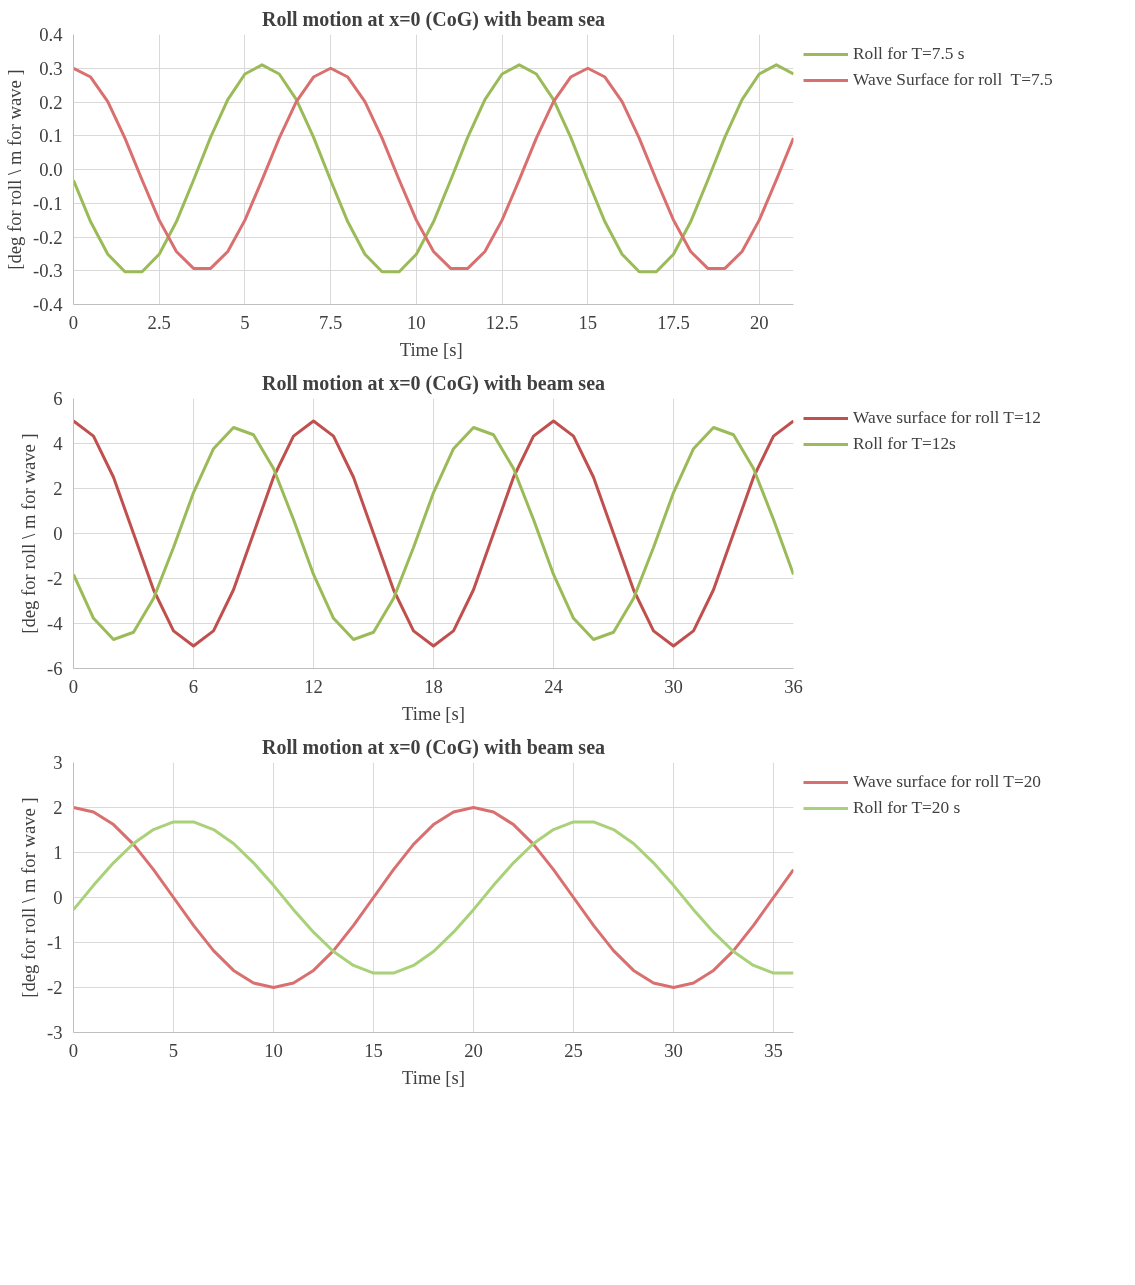  I want to click on y-tick-label: -0.3, so click(47, 271).